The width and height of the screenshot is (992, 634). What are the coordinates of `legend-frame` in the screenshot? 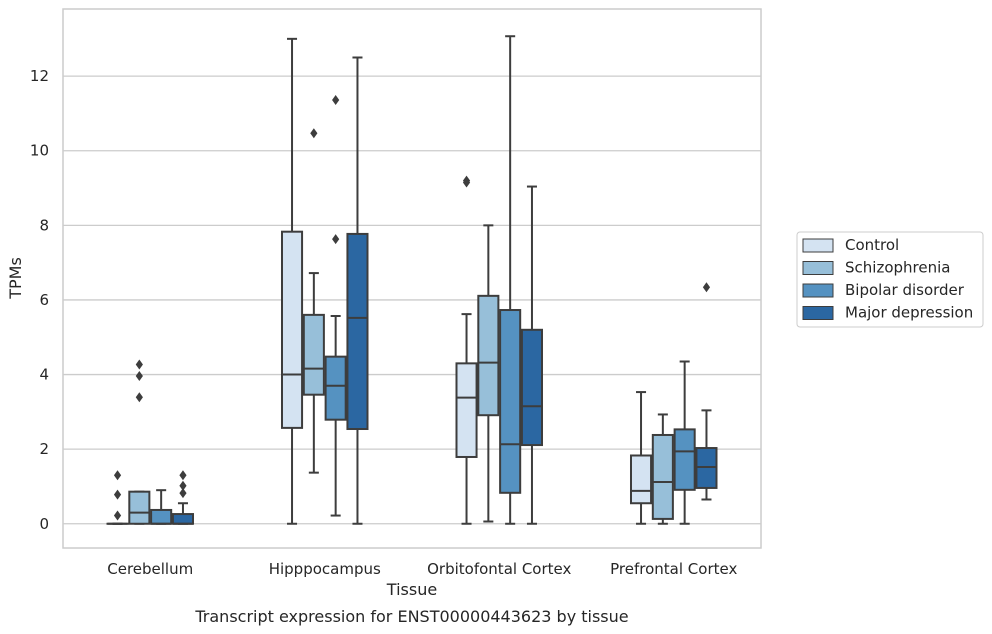 It's located at (890, 279).